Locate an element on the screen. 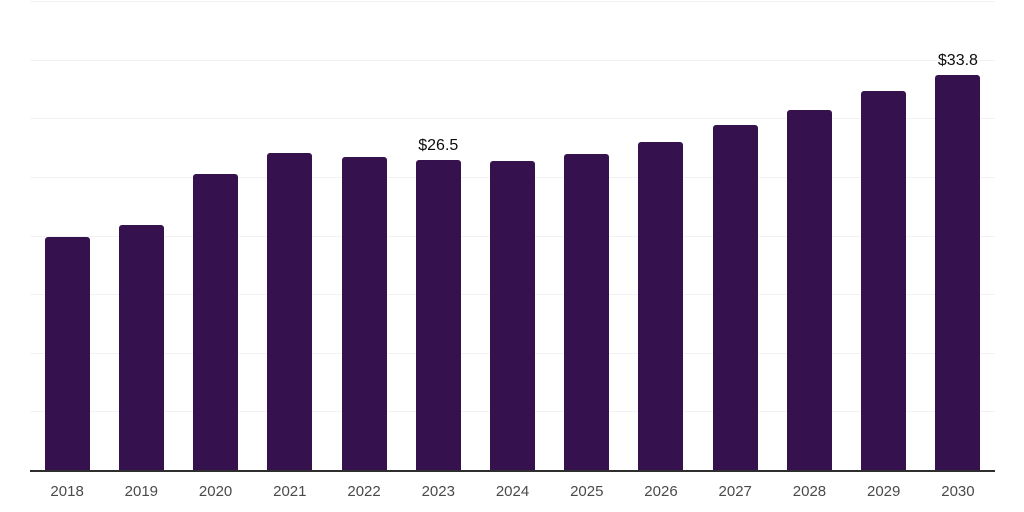 This screenshot has height=512, width=1024. x-tick-2020: 2020 is located at coordinates (215, 491).